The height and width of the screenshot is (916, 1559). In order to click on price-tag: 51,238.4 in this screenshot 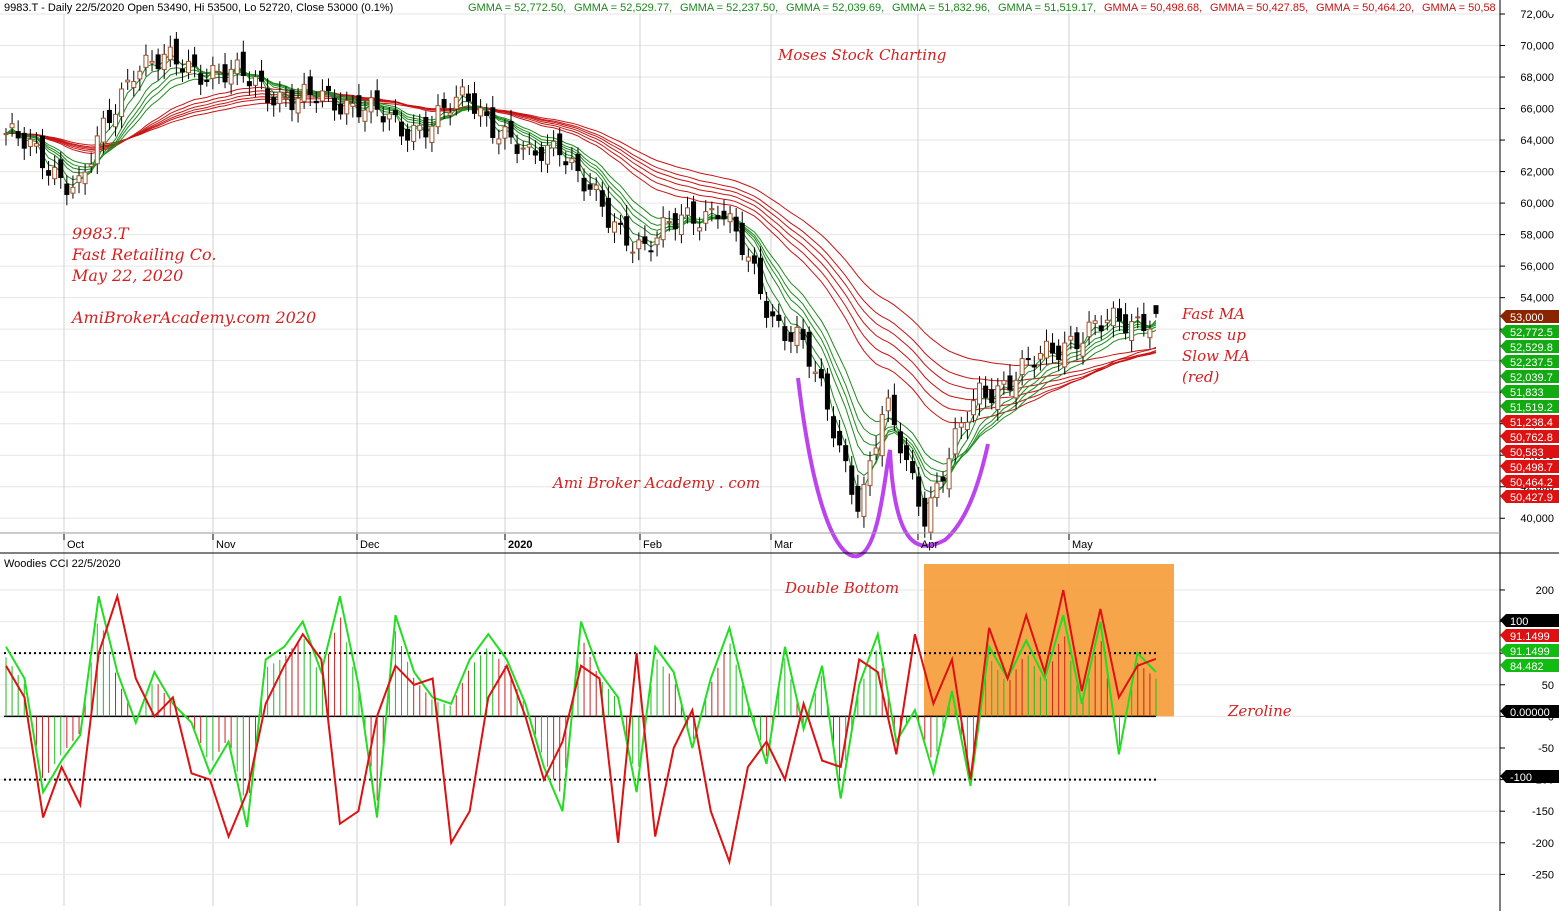, I will do `click(1529, 422)`.